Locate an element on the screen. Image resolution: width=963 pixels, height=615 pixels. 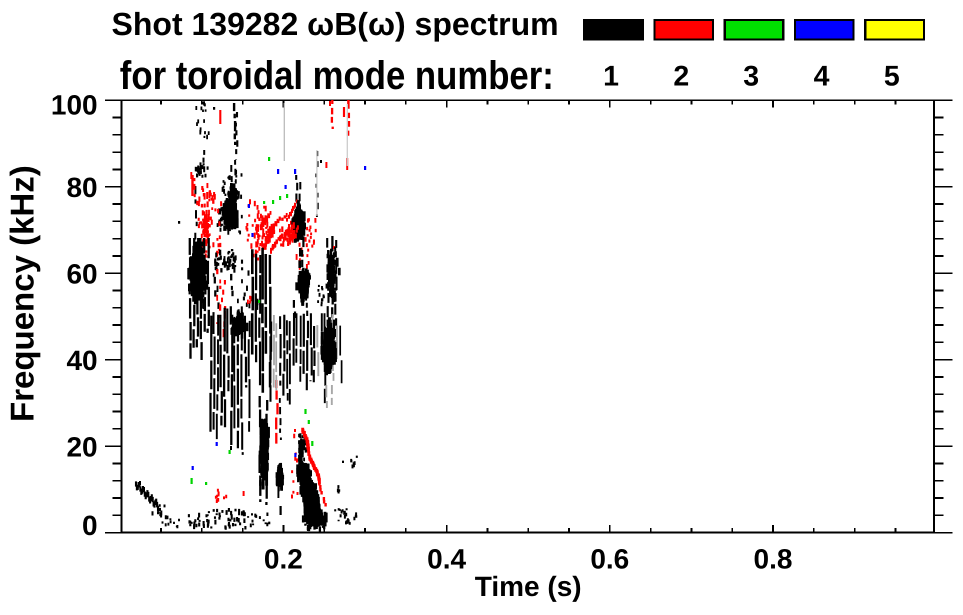
svg-text: 5 is located at coordinates (892, 77).